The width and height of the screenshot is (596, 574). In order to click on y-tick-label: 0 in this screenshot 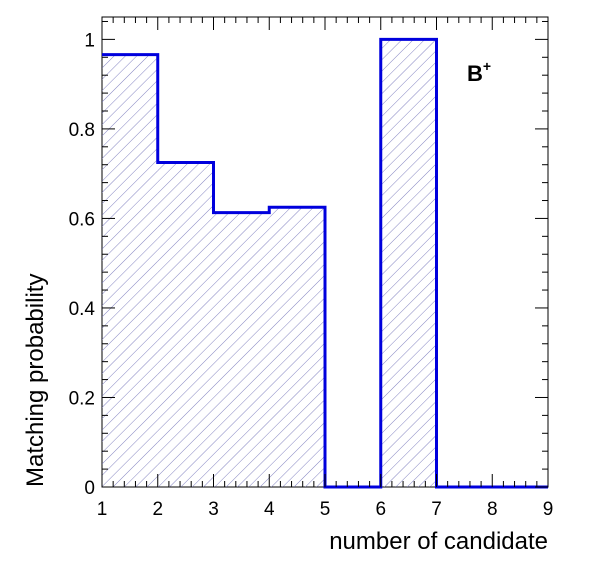, I will do `click(89, 488)`.